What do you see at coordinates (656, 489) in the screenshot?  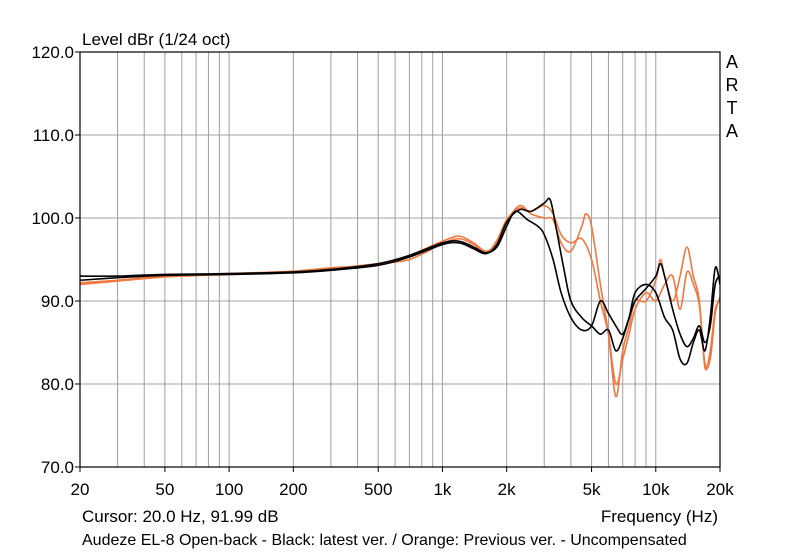 I see `x-tick-label: 10k` at bounding box center [656, 489].